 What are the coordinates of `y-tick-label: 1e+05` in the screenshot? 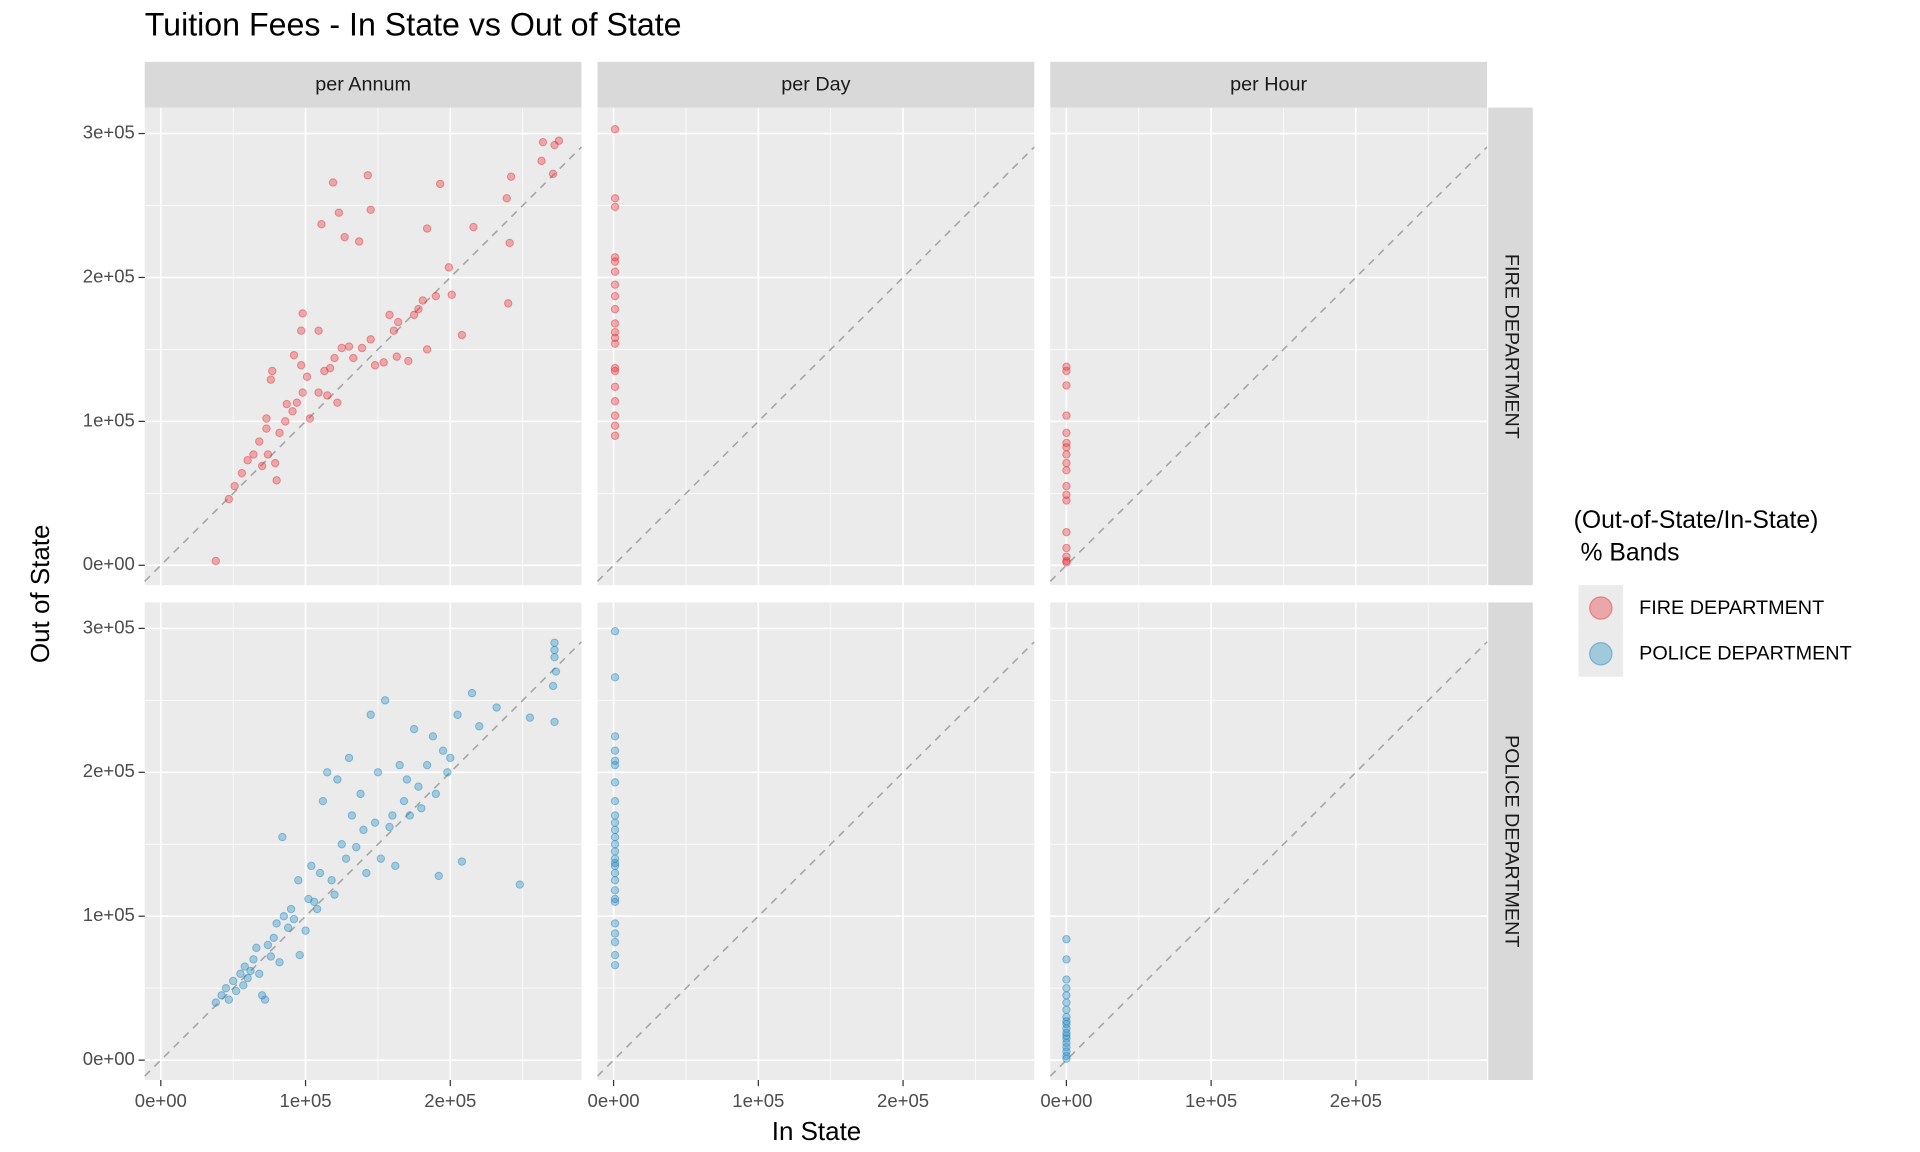 It's located at (109, 914).